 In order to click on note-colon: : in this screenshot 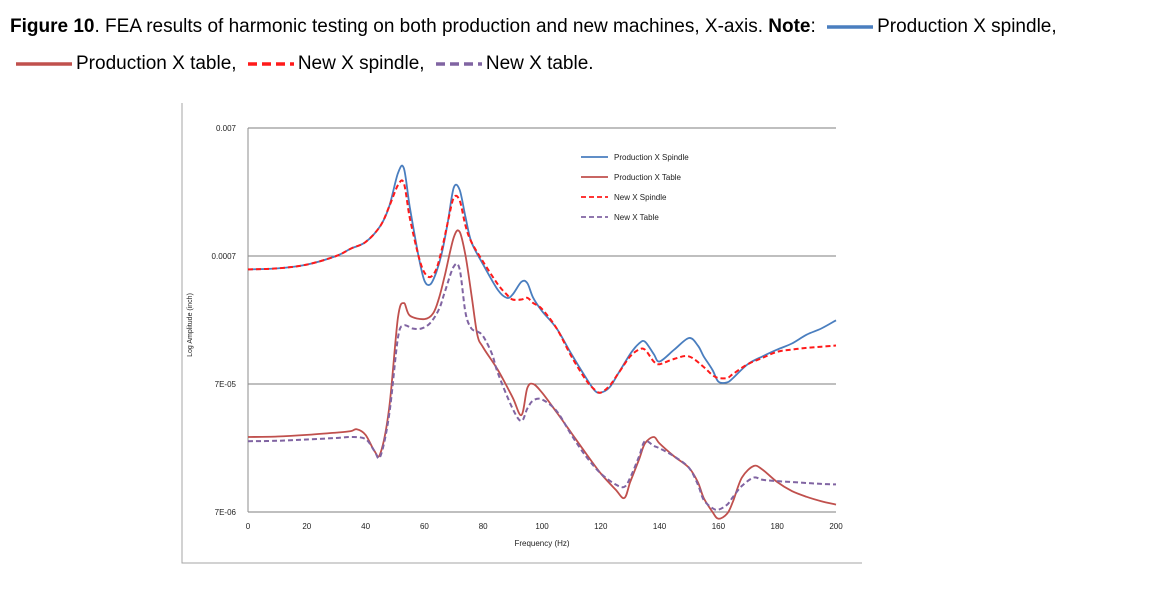, I will do `click(813, 26)`.